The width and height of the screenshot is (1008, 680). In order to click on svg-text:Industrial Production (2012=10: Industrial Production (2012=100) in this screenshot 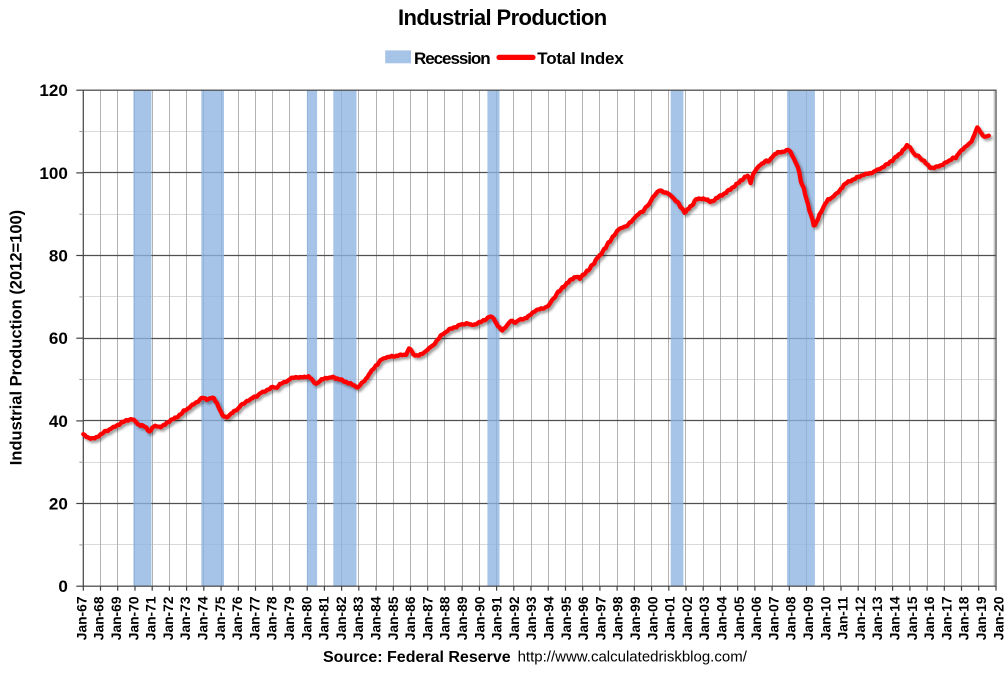, I will do `click(16, 337)`.